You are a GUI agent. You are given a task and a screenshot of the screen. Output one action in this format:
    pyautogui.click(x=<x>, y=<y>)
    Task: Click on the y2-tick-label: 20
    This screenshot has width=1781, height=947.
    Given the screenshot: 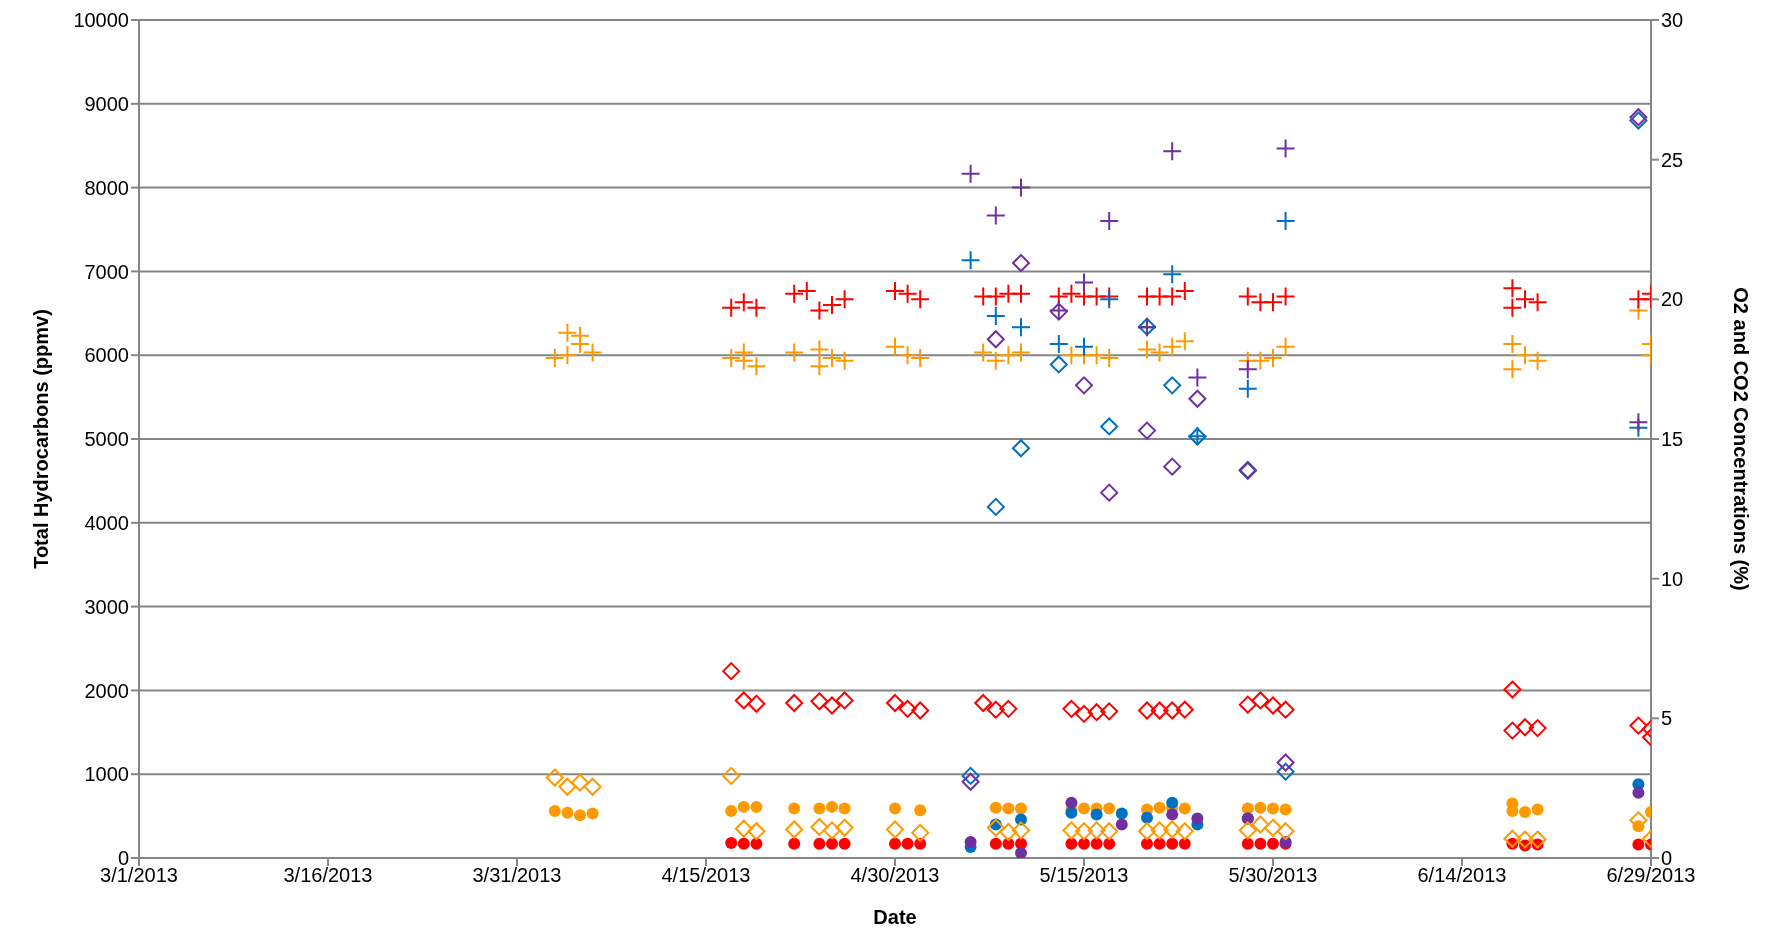 What is the action you would take?
    pyautogui.click(x=1672, y=299)
    